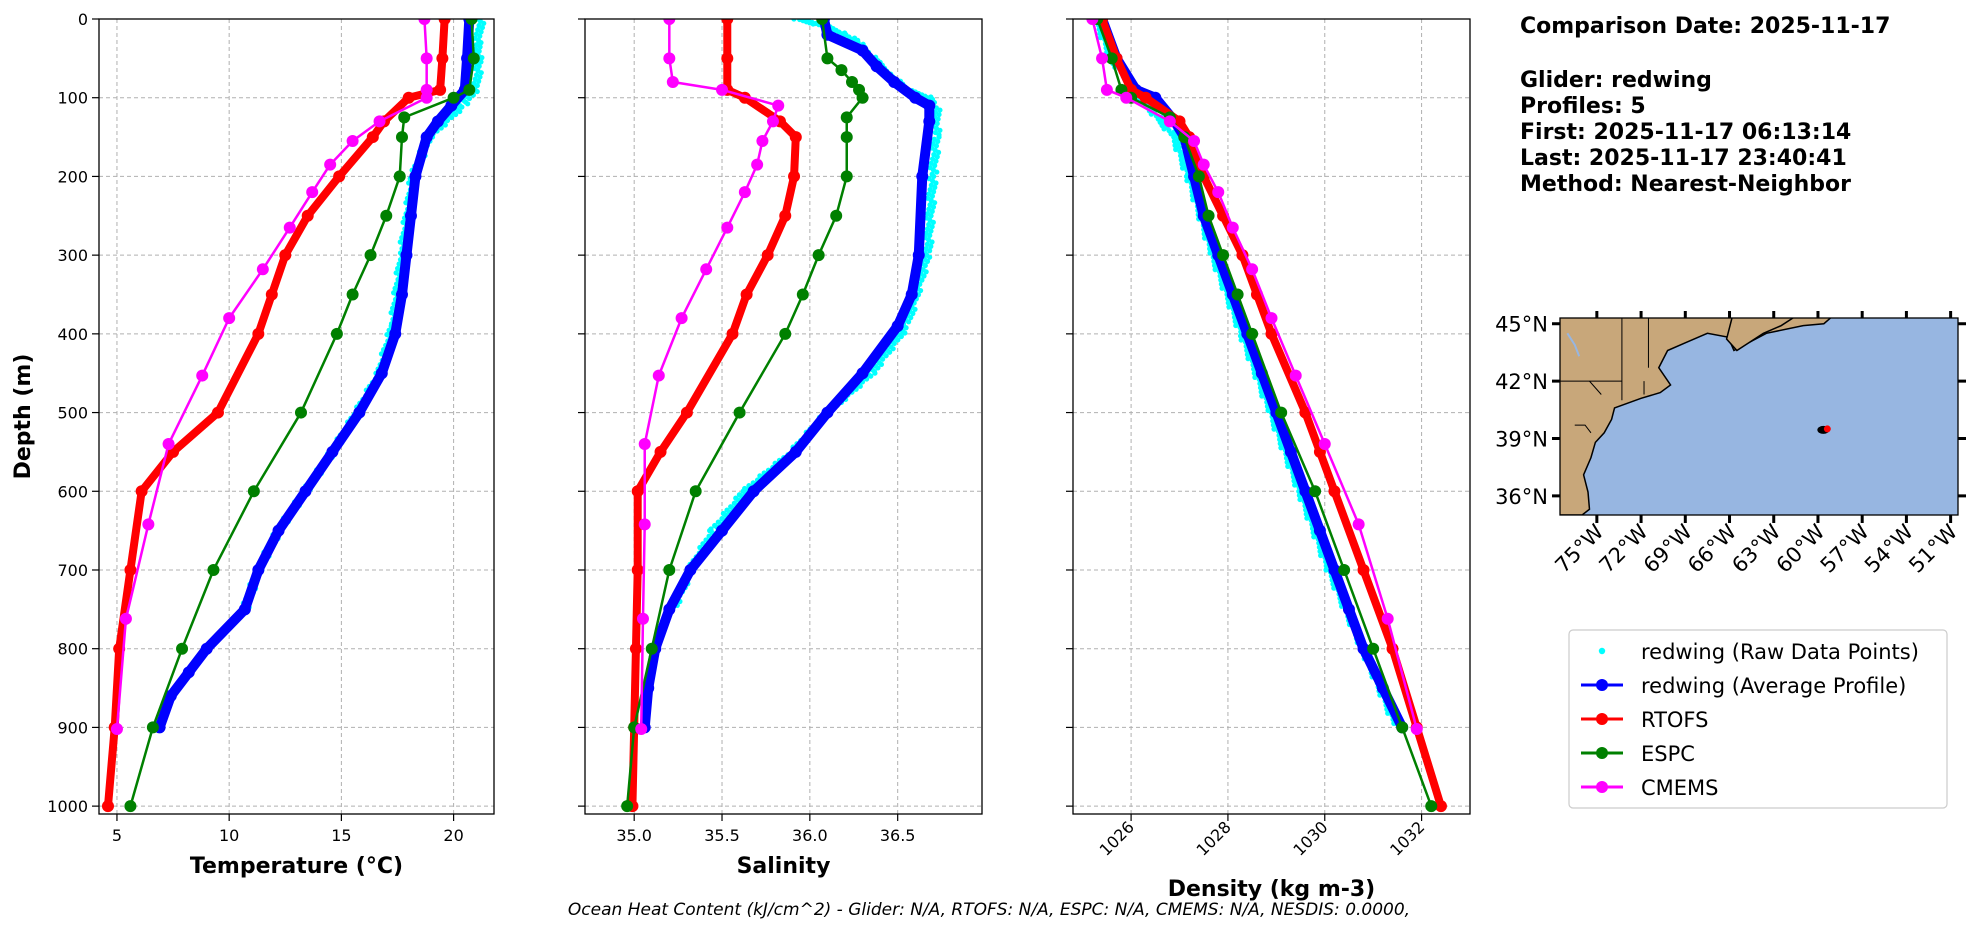 The height and width of the screenshot is (934, 1978). What do you see at coordinates (1668, 548) in the screenshot?
I see `map-lon-label: 69°W` at bounding box center [1668, 548].